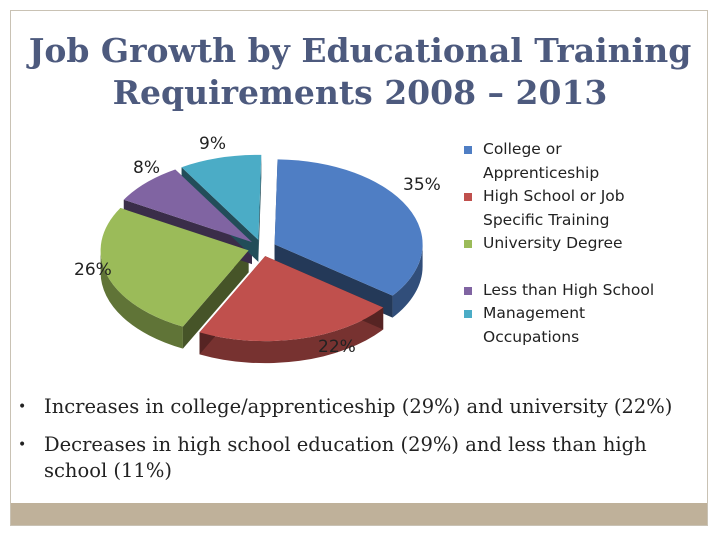  What do you see at coordinates (468, 244) in the screenshot?
I see `legend-swatch-university` at bounding box center [468, 244].